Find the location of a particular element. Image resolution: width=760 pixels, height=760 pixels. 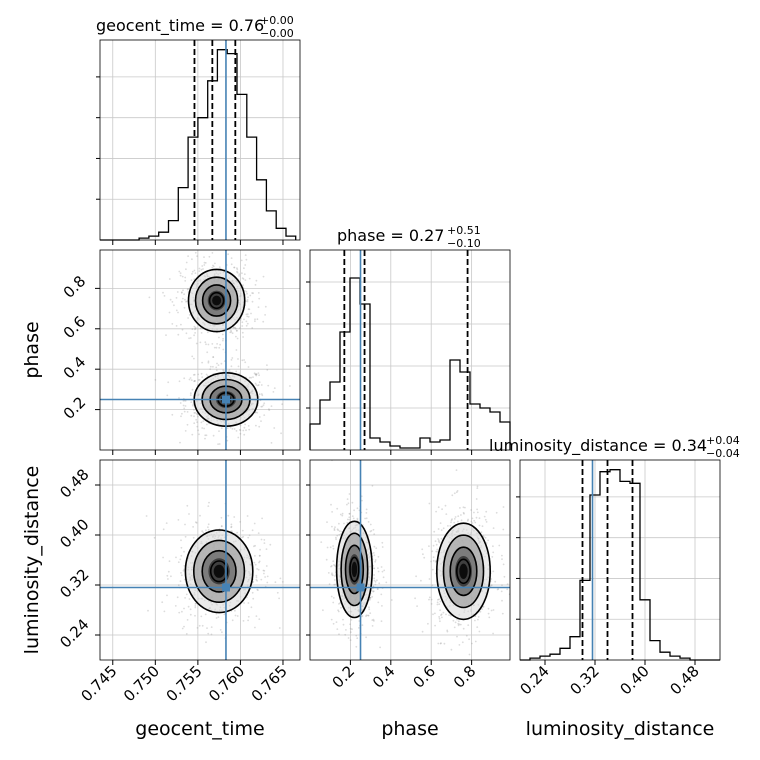

x-tick-label: 0.760 is located at coordinates (226, 683).